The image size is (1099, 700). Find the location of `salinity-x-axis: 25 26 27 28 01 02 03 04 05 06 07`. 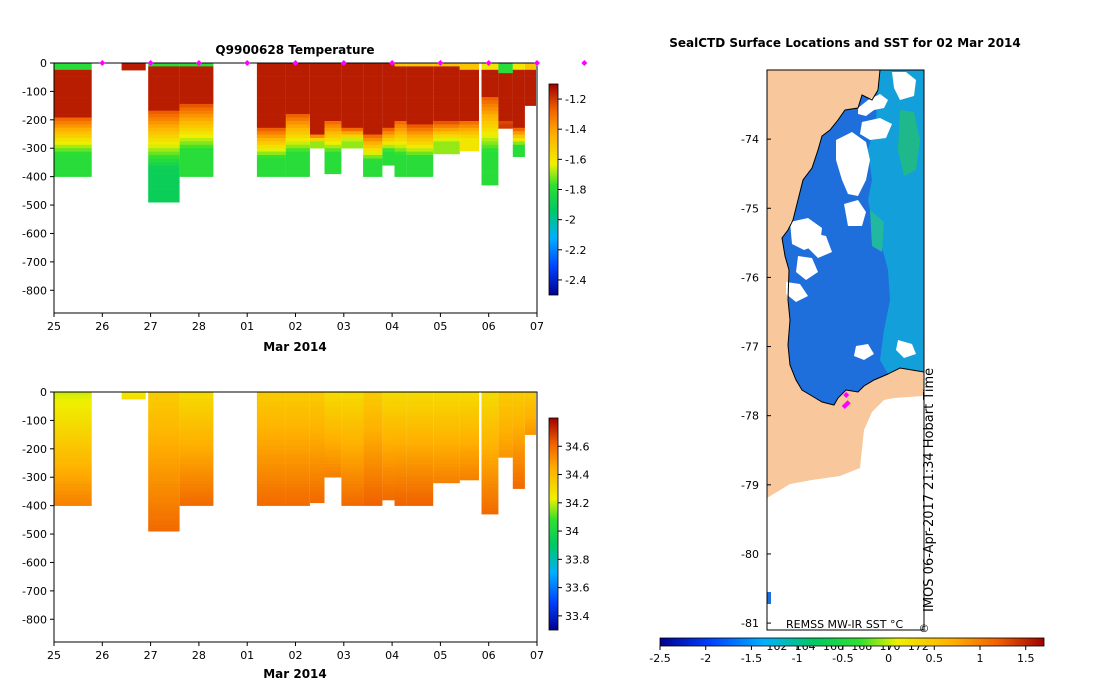

salinity-x-axis: 25 26 27 28 01 02 03 04 05 06 07 is located at coordinates (295, 652).